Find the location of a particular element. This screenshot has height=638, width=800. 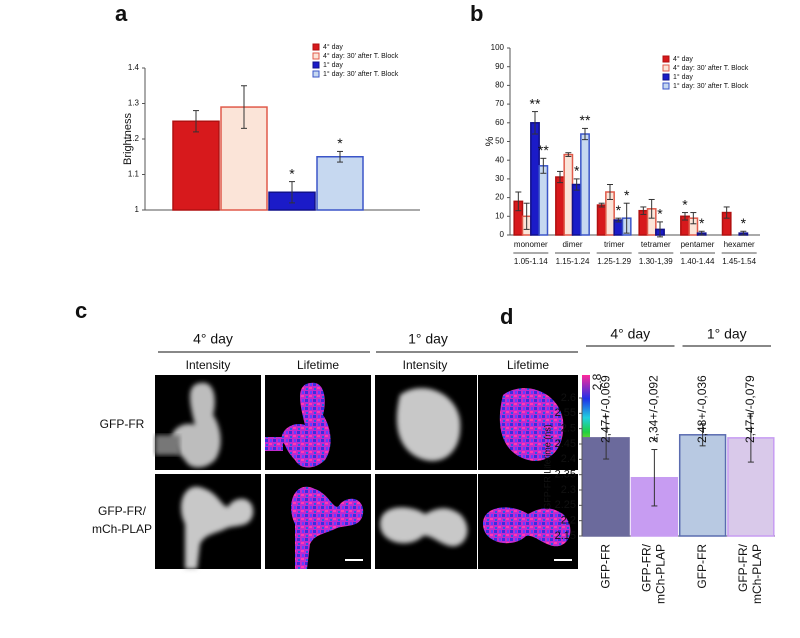

y-tick-label: 20 is located at coordinates (499, 197).